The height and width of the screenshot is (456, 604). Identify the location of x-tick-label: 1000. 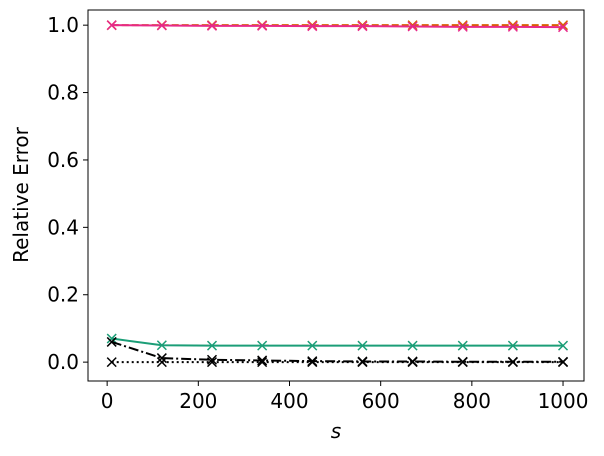
(563, 401).